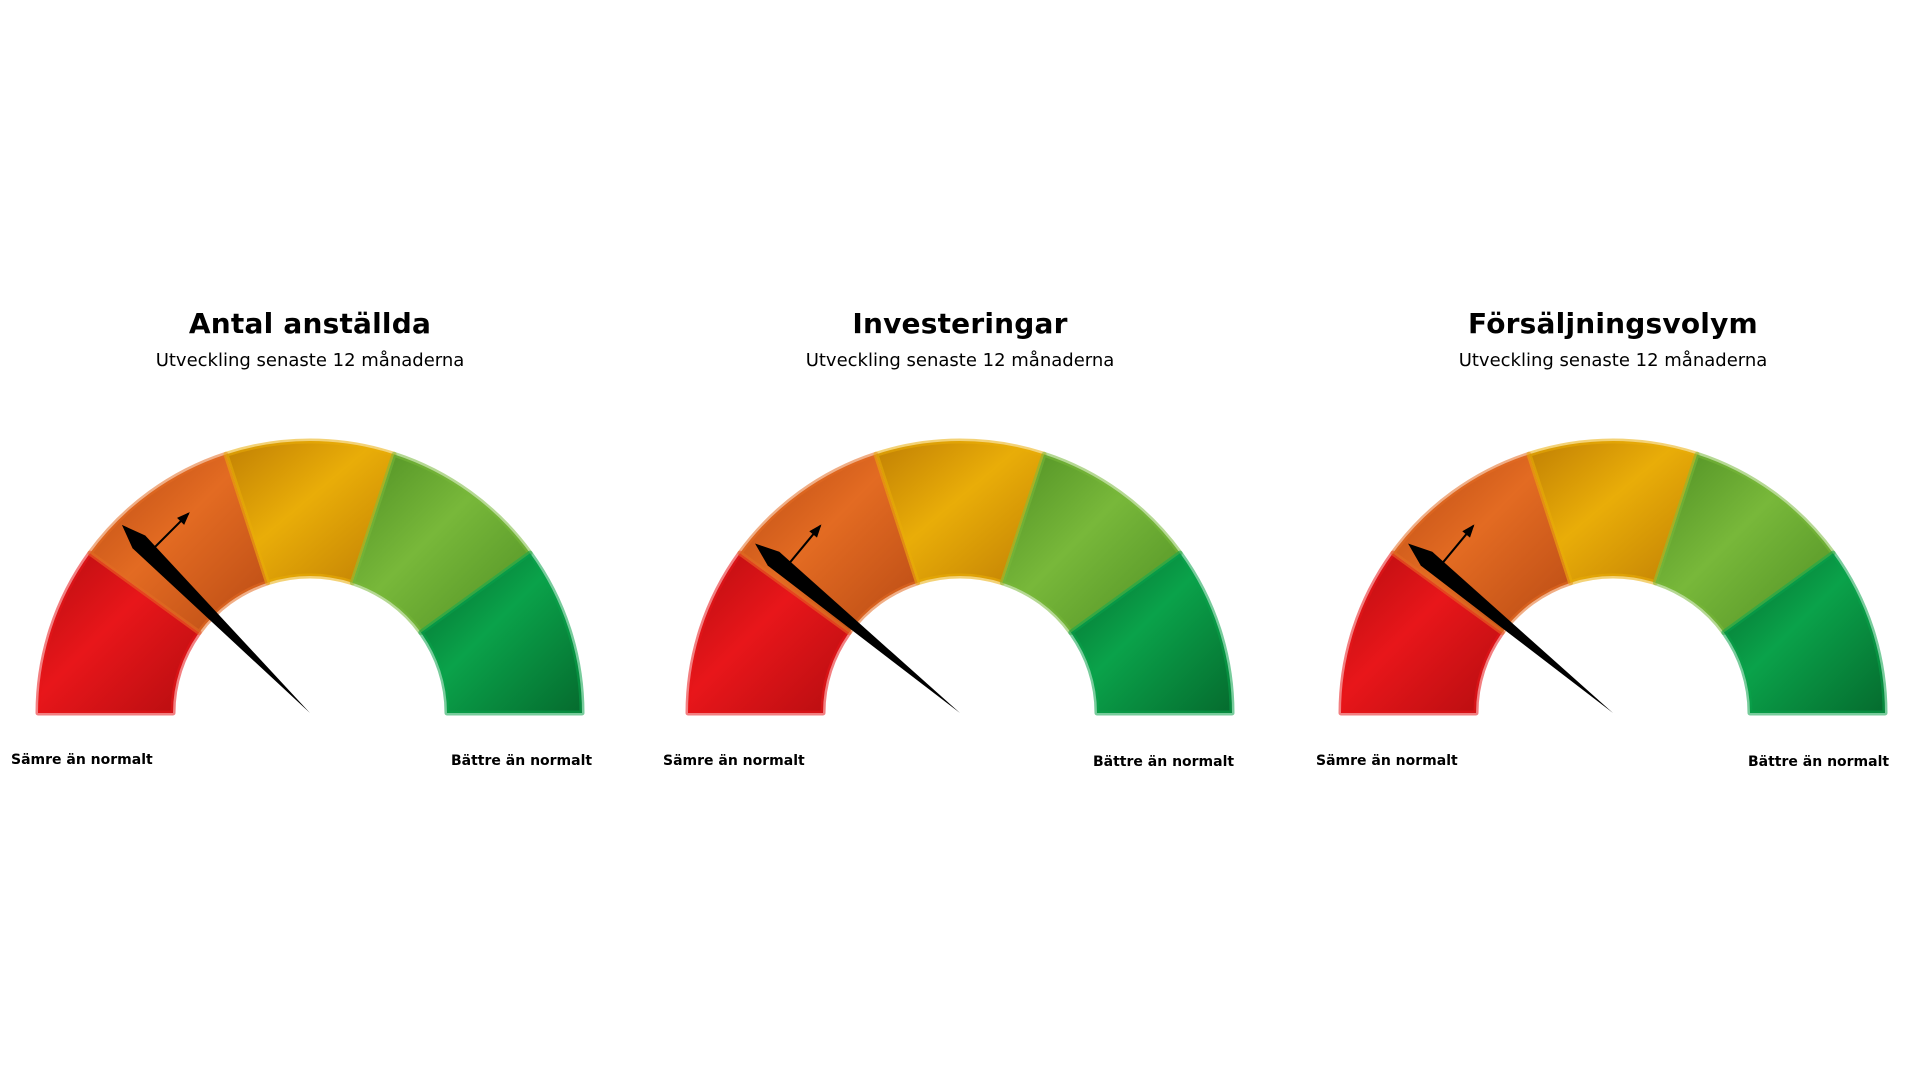  I want to click on gauge-title: Investeringar, so click(960, 323).